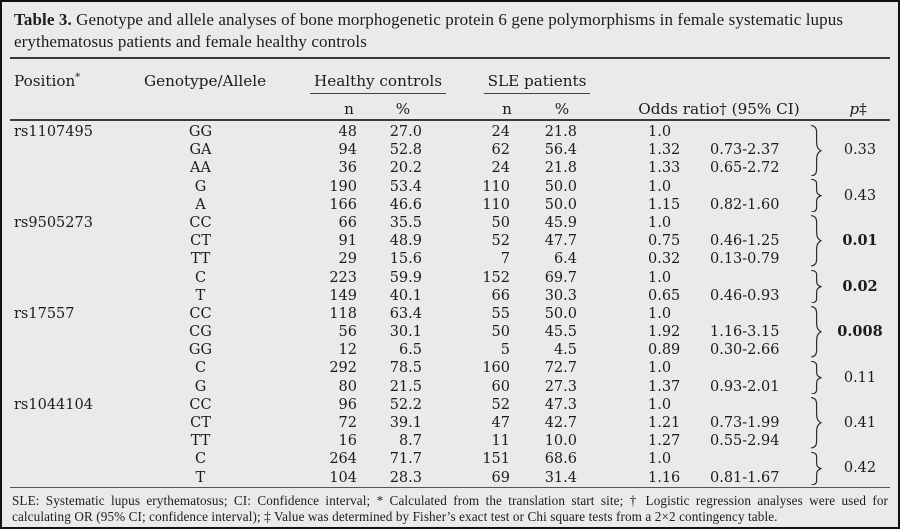  Describe the element at coordinates (343, 186) in the screenshot. I see `hc-n-cell: 190` at that location.